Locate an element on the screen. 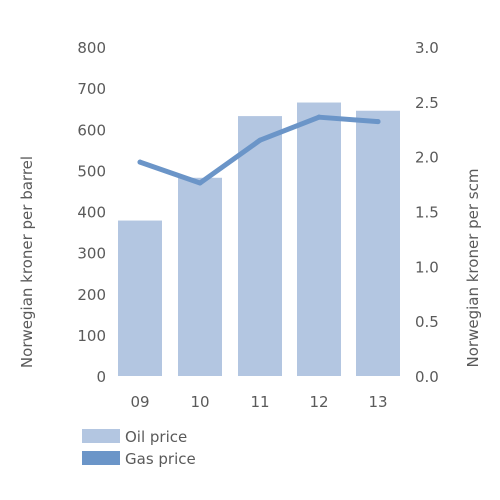 The height and width of the screenshot is (500, 500). right-tick-label: 1.5 is located at coordinates (427, 213).